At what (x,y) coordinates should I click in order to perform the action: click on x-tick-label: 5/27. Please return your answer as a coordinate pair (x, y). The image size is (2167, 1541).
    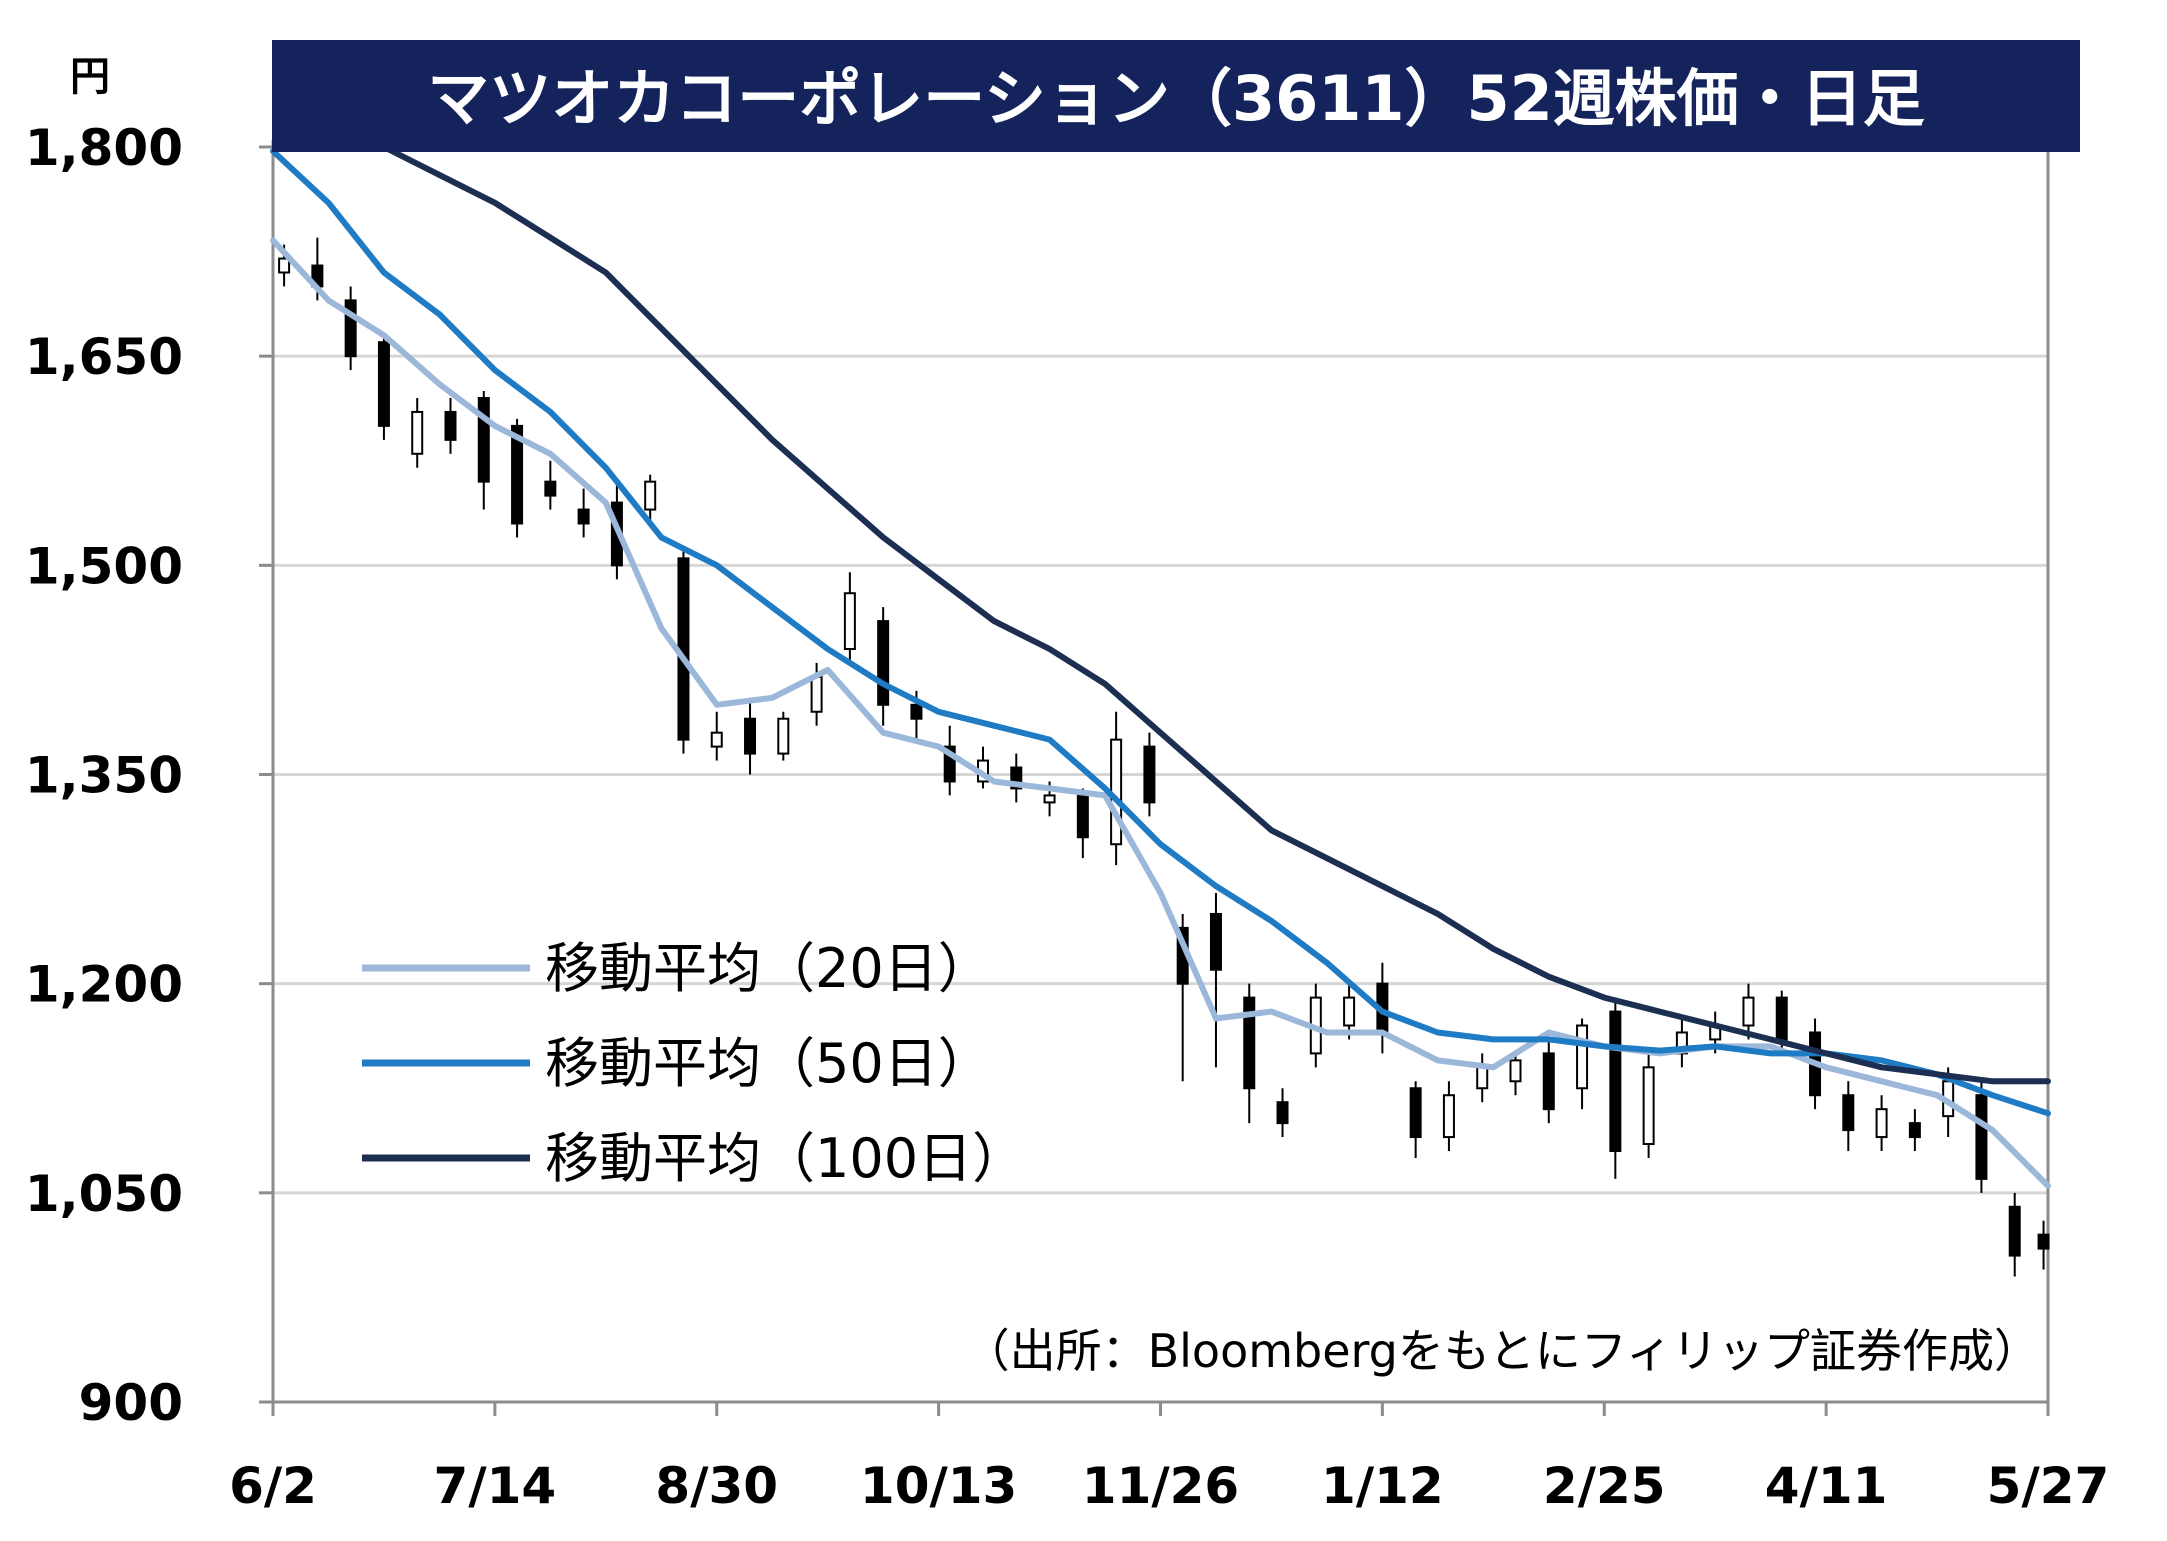
    Looking at the image, I should click on (2048, 1486).